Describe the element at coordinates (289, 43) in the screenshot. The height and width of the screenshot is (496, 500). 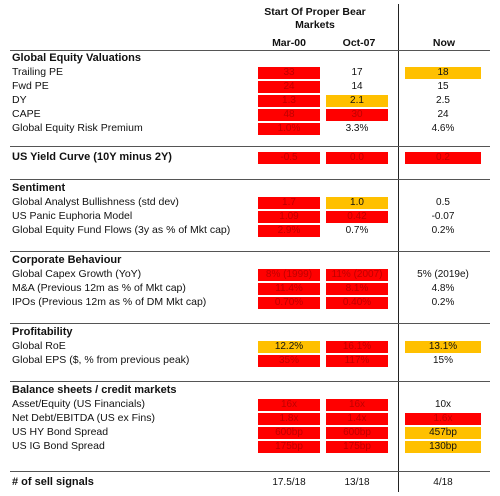
I see `col-header-mar00: Mar-00` at that location.